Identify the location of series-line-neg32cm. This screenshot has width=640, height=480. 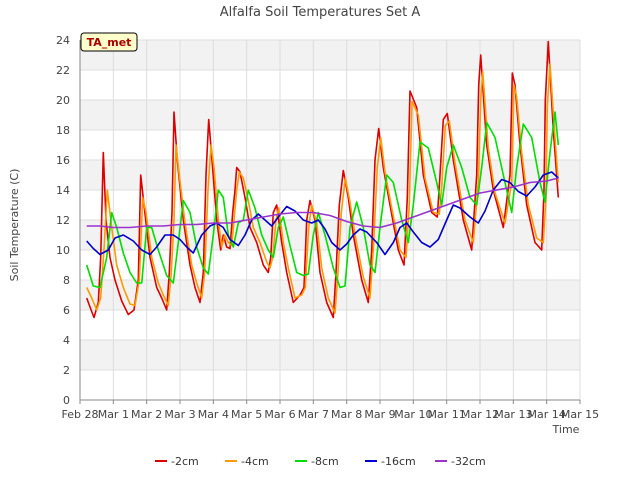
(322, 203).